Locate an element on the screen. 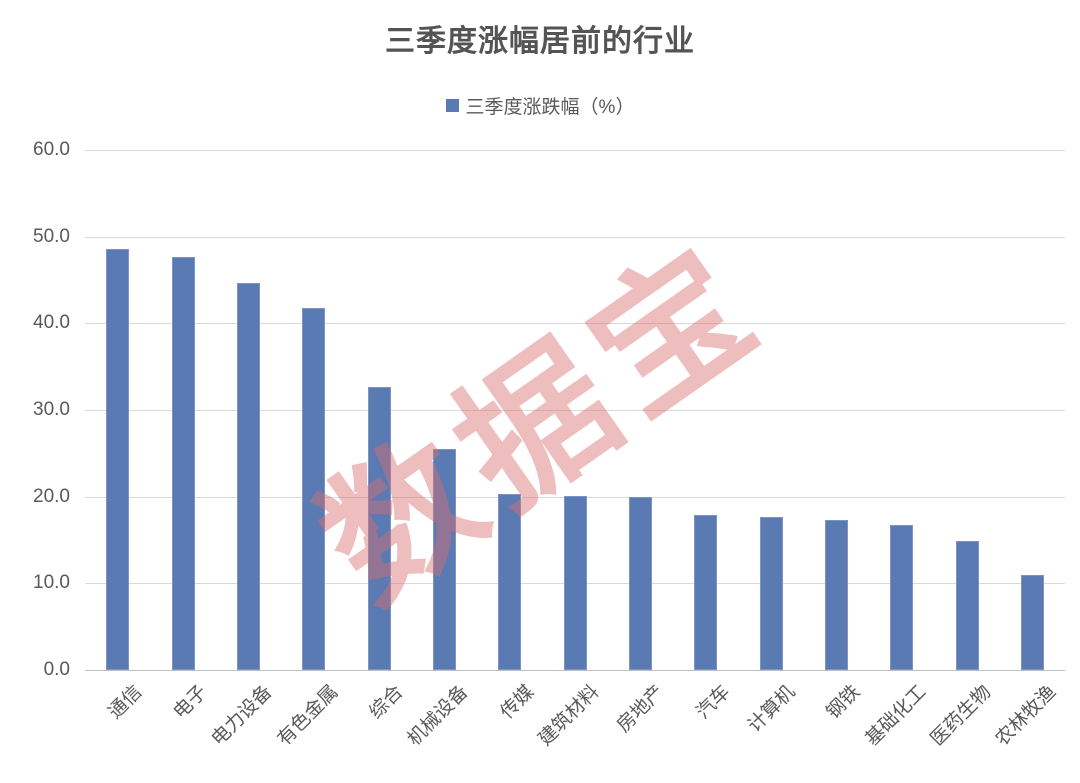 This screenshot has width=1080, height=783. y-tick-label: 30.0 is located at coordinates (51, 409).